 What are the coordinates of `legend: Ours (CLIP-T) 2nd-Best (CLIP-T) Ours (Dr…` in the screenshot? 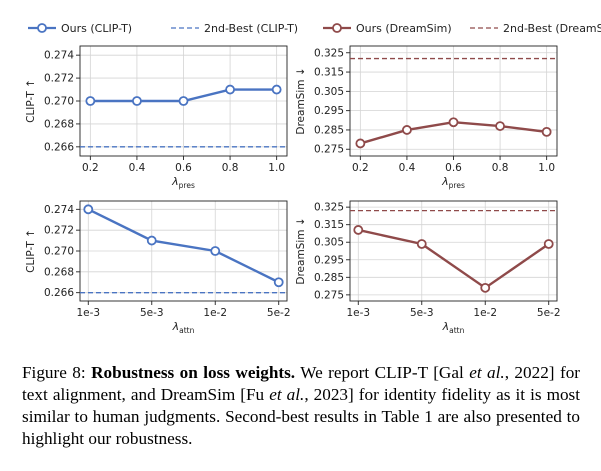 It's located at (314, 28).